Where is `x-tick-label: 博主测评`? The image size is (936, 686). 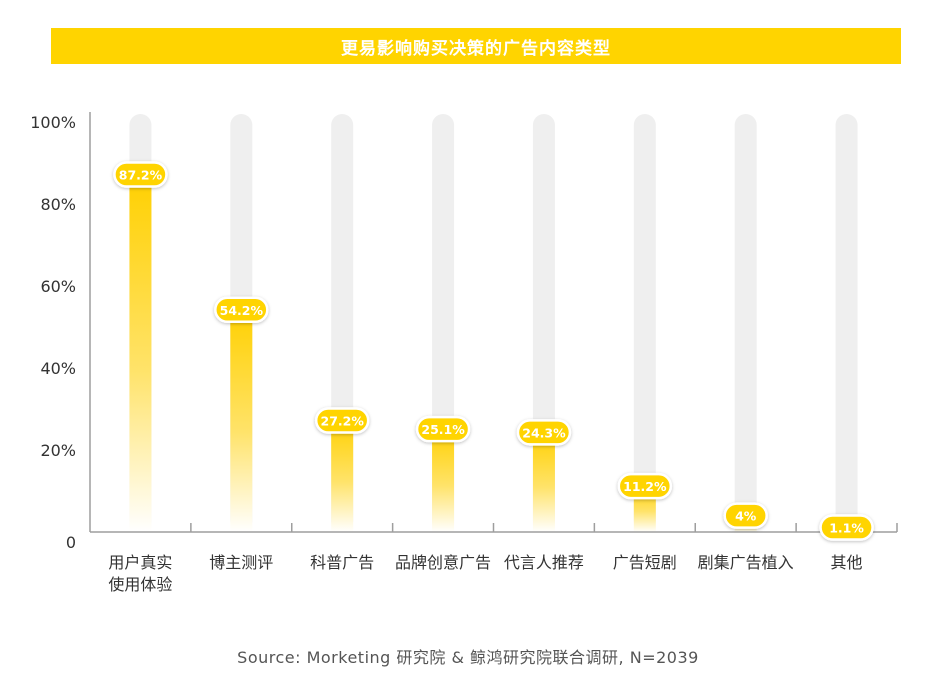
x-tick-label: 博主测评 is located at coordinates (241, 562).